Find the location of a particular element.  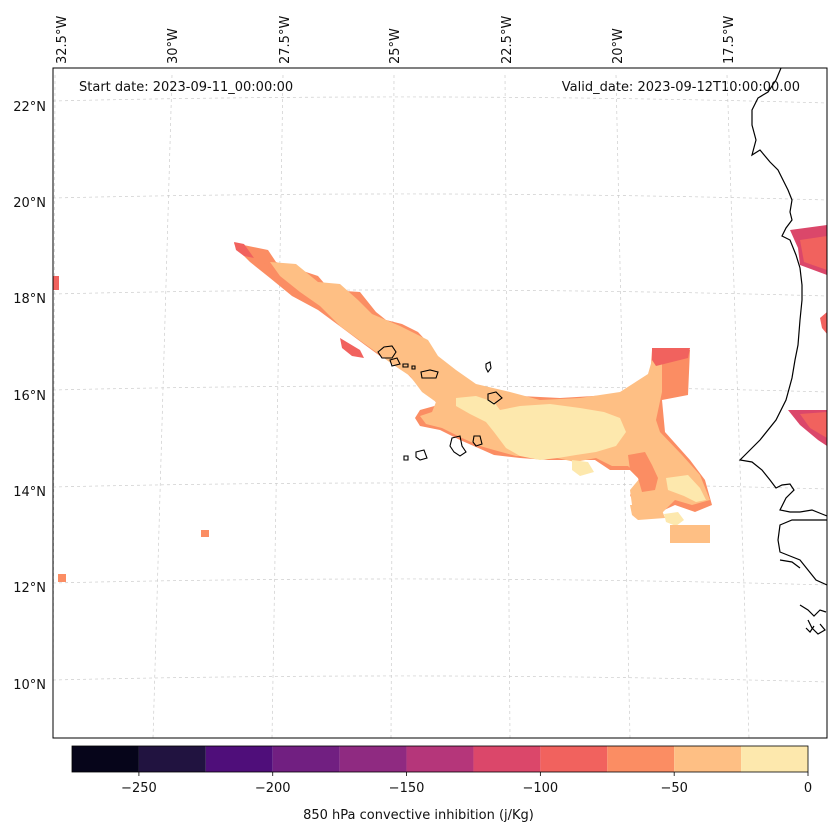

colorbar-tick-label: −100 is located at coordinates (541, 788).